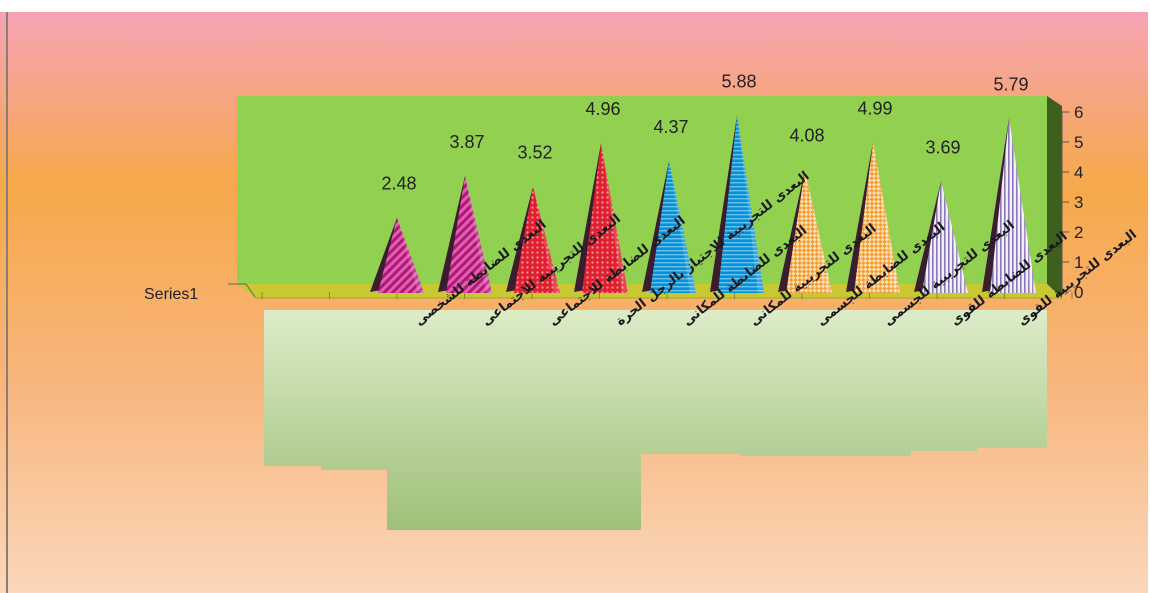  What do you see at coordinates (1078, 232) in the screenshot?
I see `y-tick-label: 2` at bounding box center [1078, 232].